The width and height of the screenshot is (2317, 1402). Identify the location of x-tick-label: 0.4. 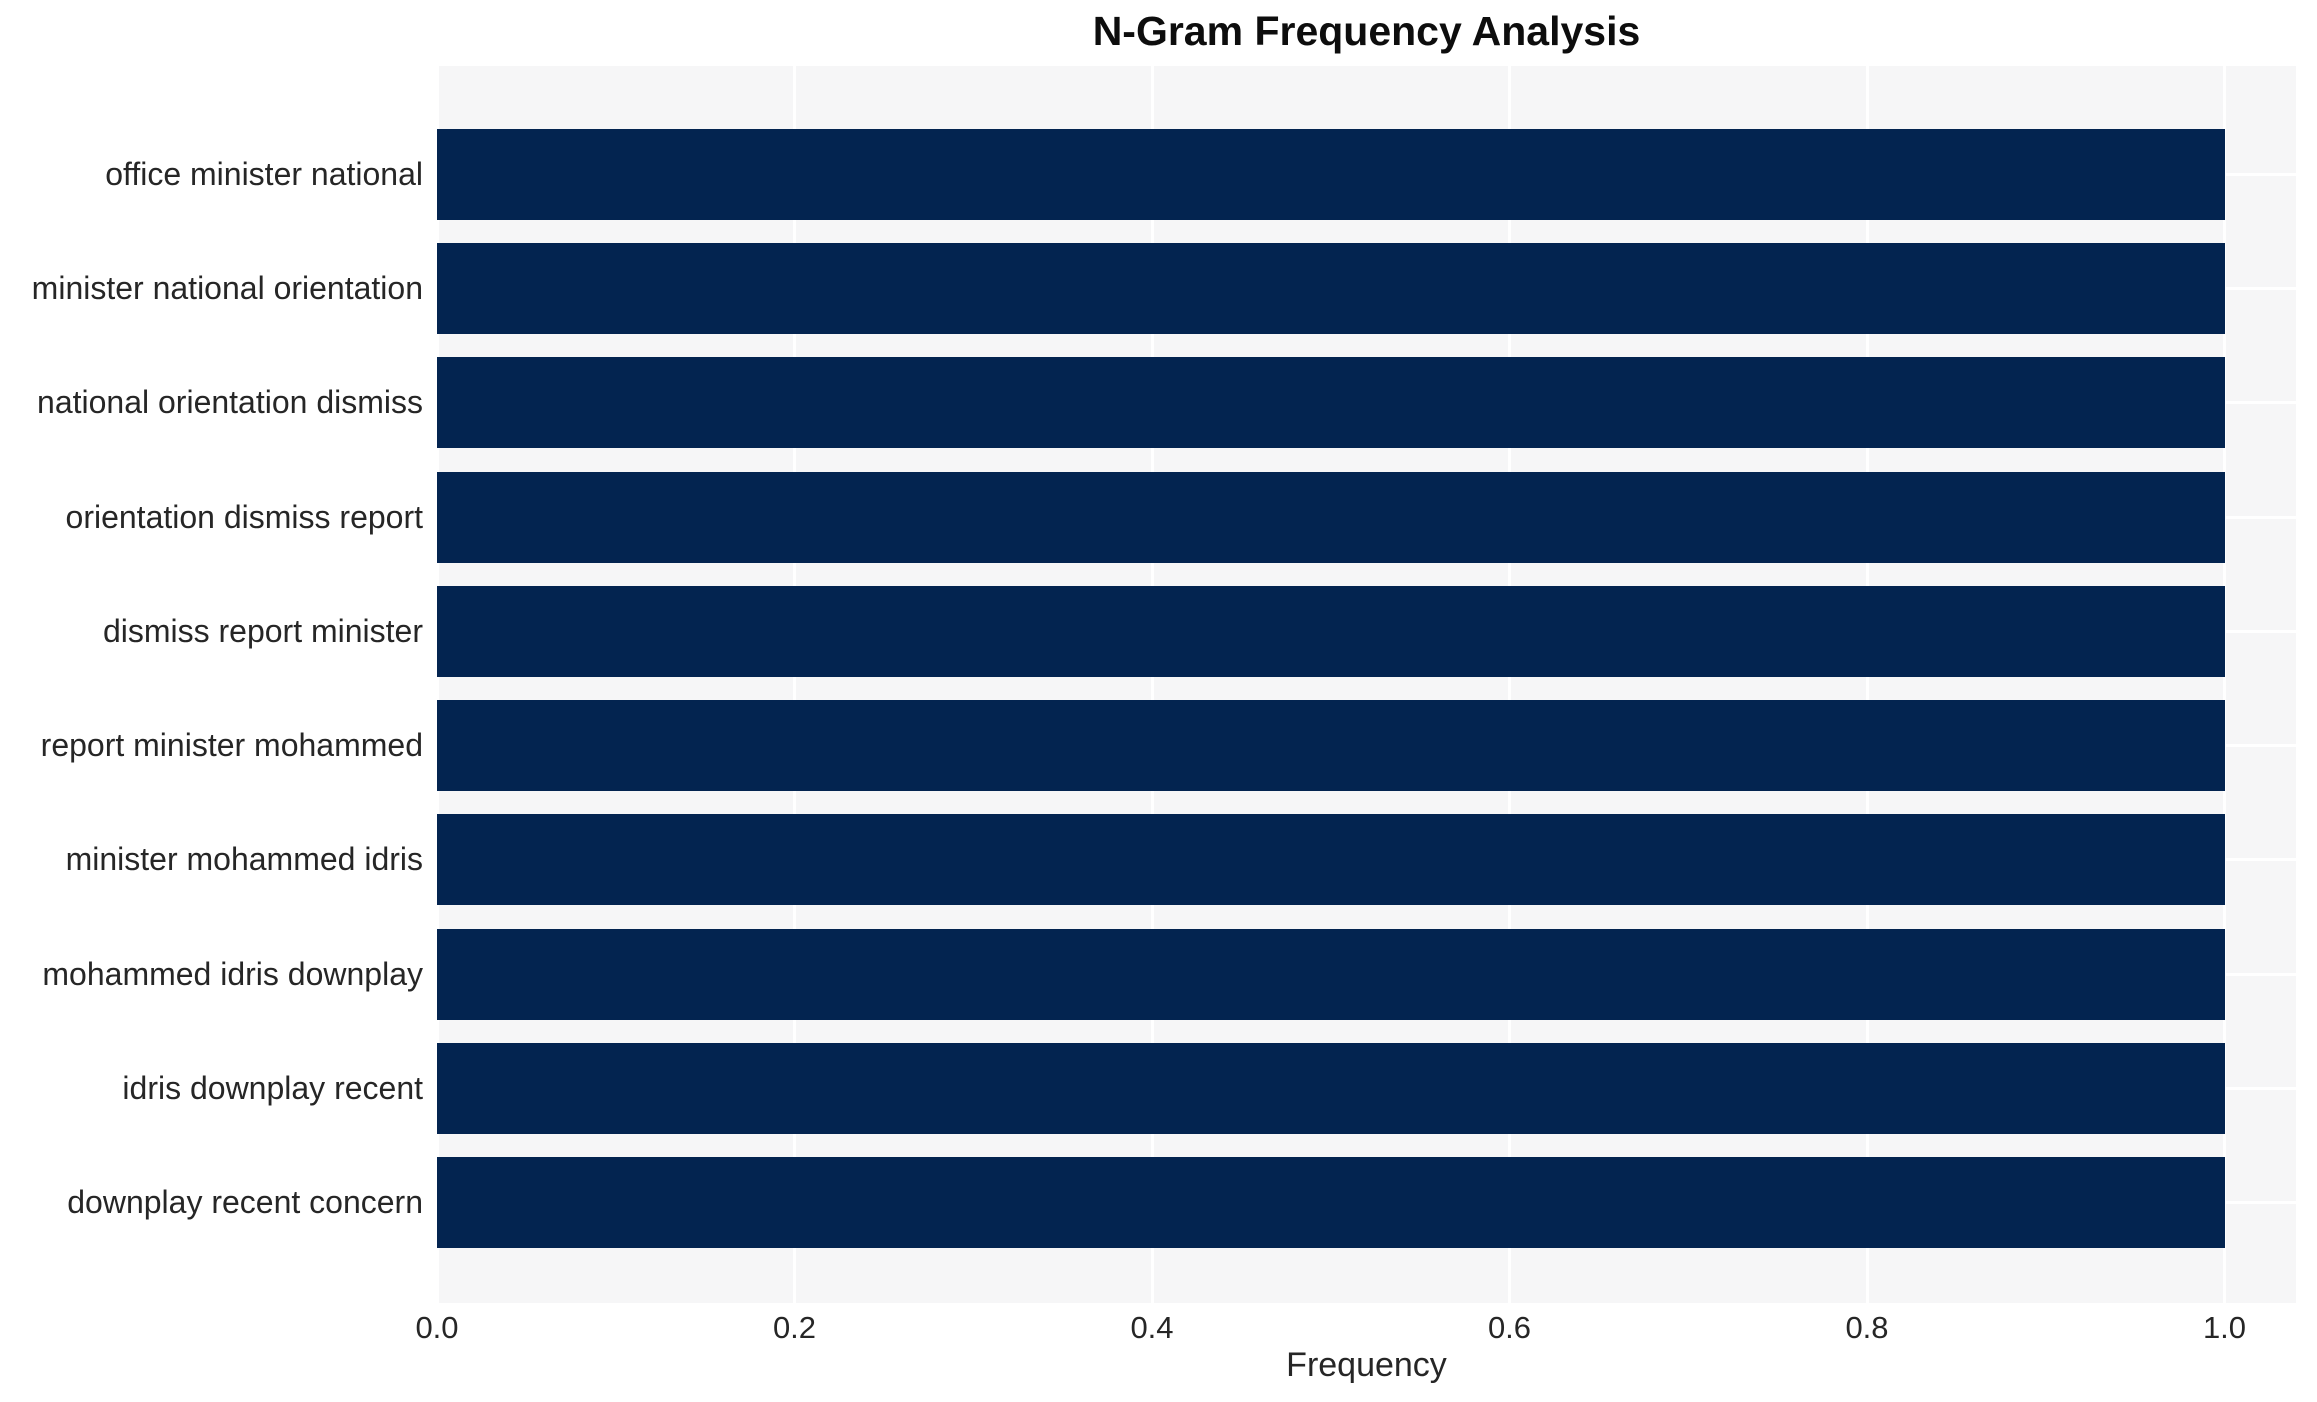
(1152, 1327).